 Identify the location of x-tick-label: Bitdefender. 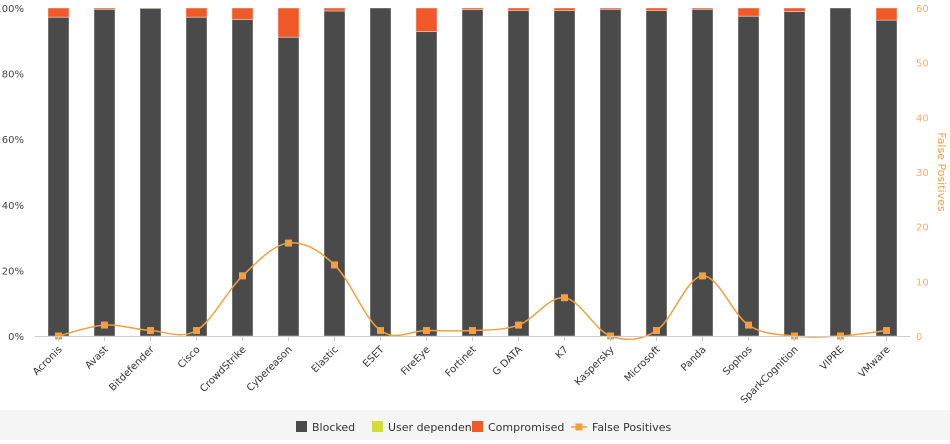
(132, 369).